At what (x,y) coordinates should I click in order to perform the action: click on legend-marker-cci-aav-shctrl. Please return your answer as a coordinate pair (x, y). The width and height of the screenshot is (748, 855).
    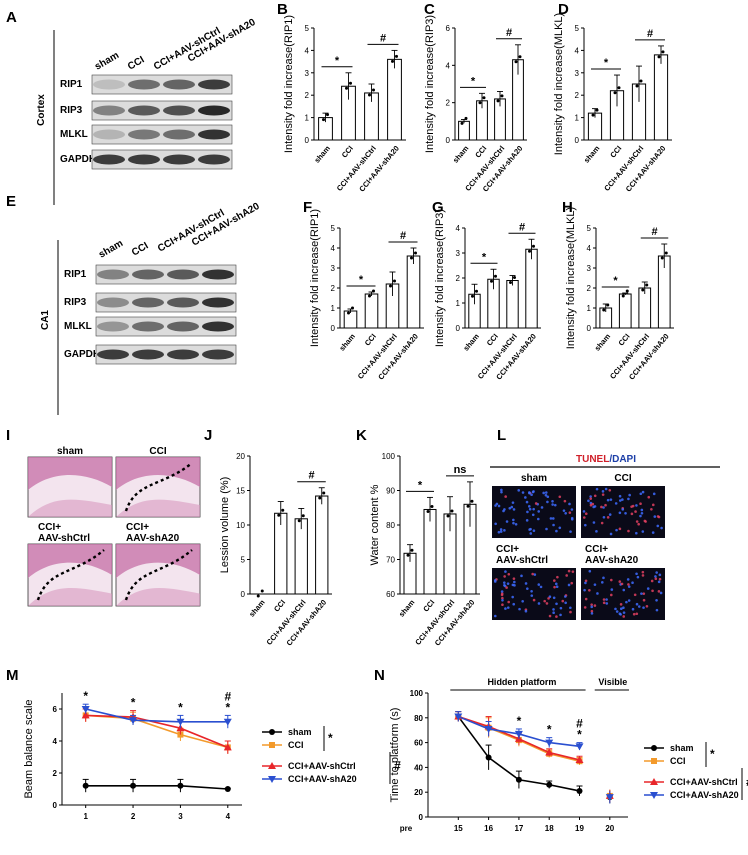
    Looking at the image, I should click on (654, 781).